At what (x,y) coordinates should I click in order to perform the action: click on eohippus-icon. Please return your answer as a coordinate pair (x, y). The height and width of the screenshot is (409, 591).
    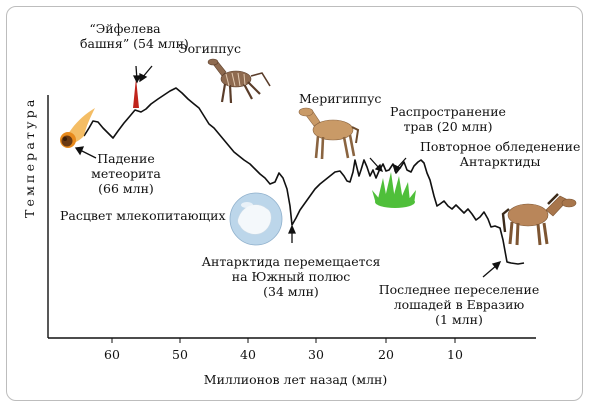
    Looking at the image, I should click on (239, 81).